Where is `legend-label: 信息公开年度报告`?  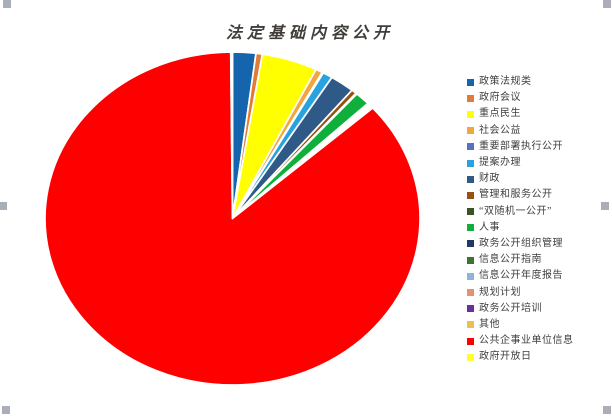 legend-label: 信息公开年度报告 is located at coordinates (521, 276).